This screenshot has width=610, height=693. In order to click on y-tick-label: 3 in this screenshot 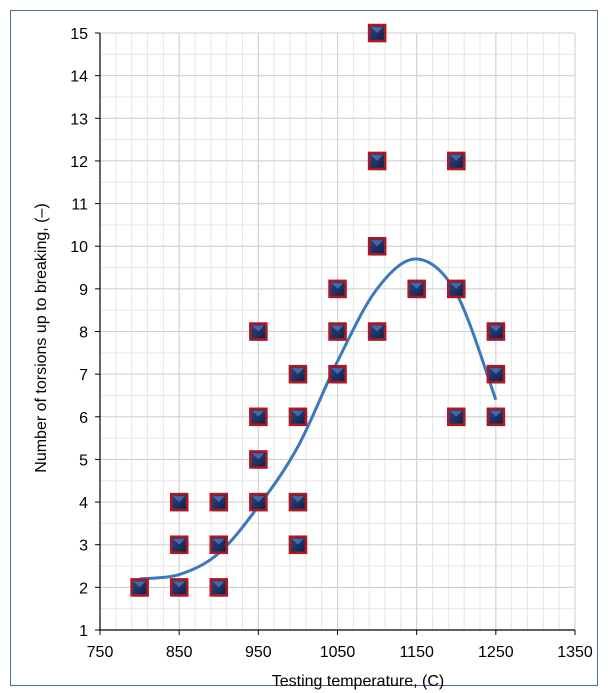, I will do `click(83, 546)`.